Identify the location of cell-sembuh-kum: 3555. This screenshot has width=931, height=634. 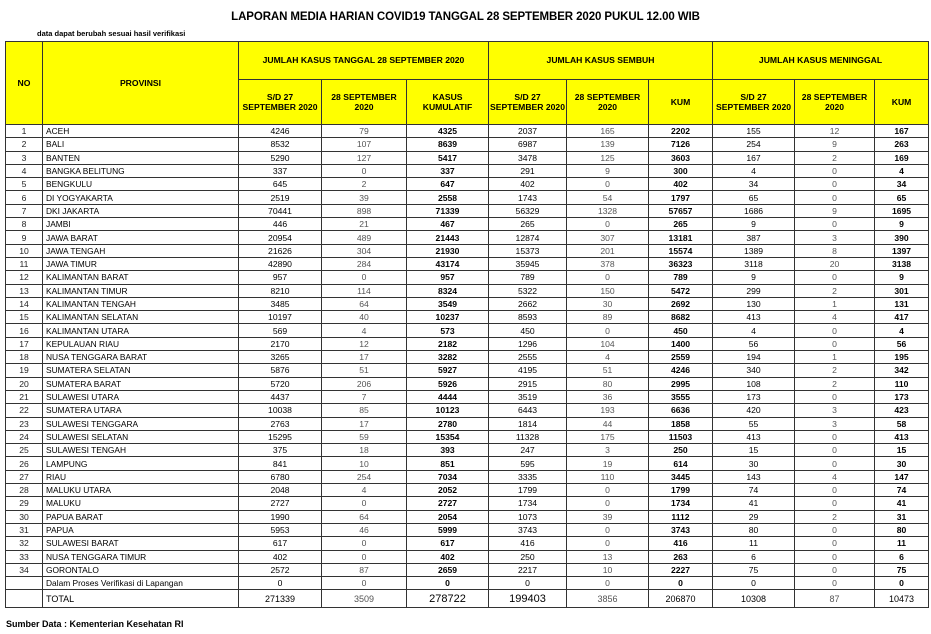
(680, 397).